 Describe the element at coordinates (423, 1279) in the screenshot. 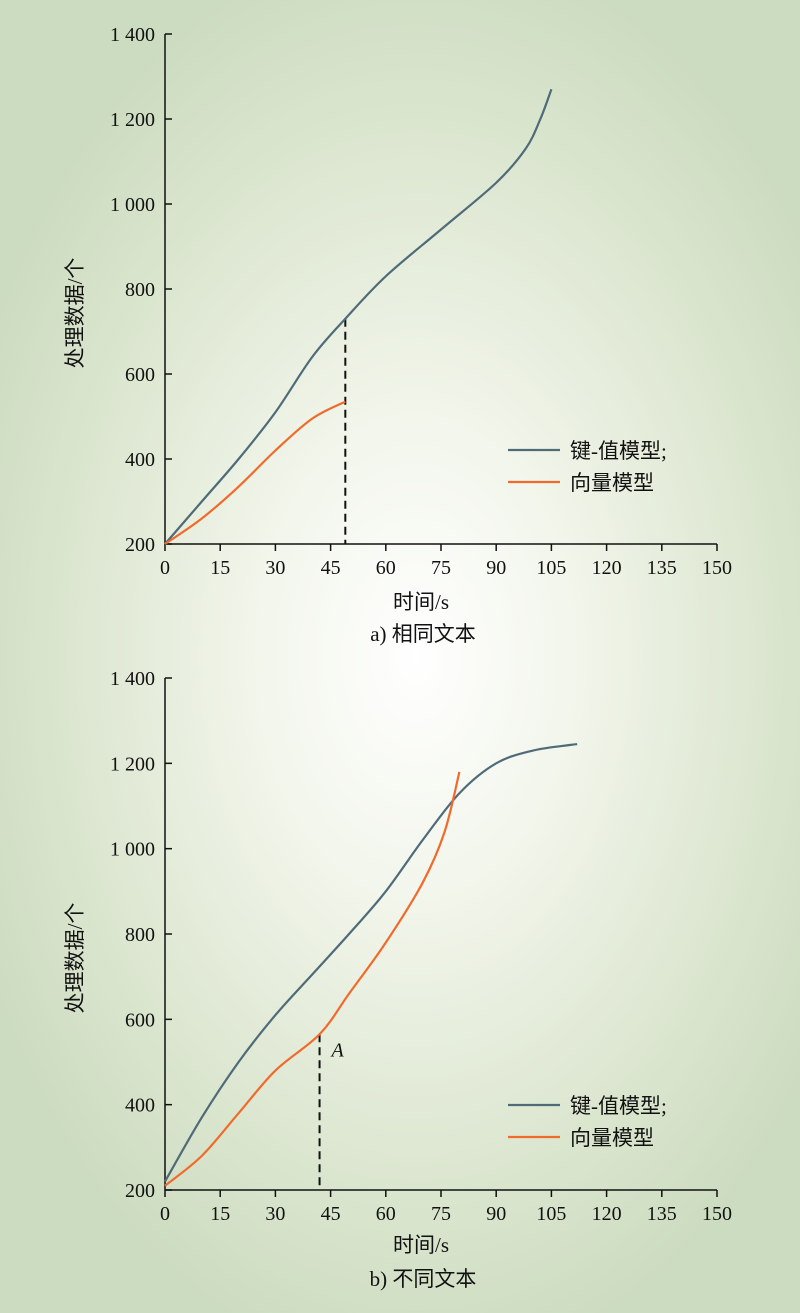

I see `panel-caption: b) 不同文本` at that location.